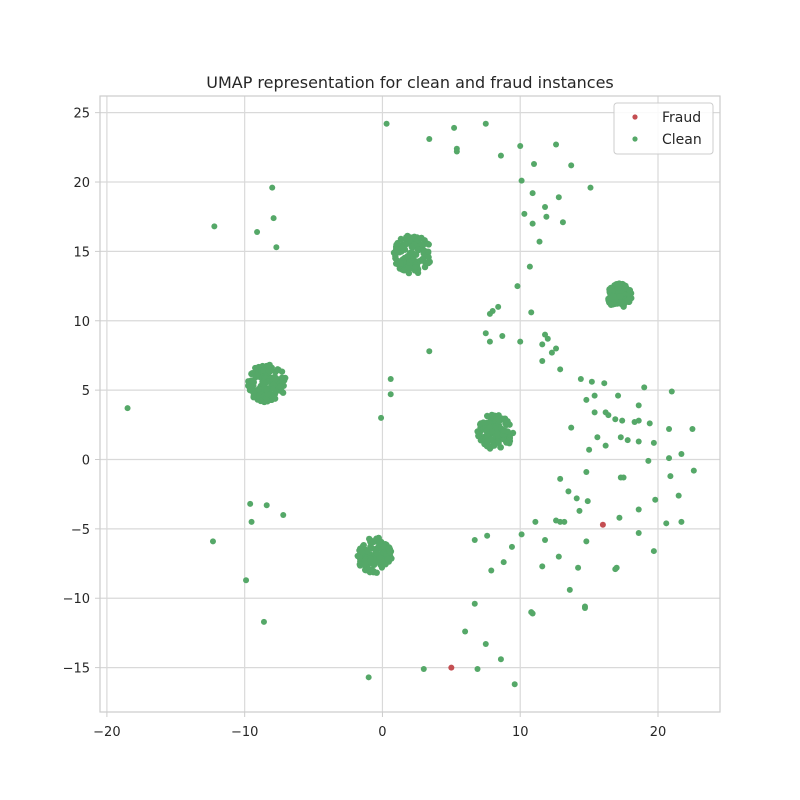 The height and width of the screenshot is (800, 800). Describe the element at coordinates (244, 732) in the screenshot. I see `x-tick-label: −10` at that location.